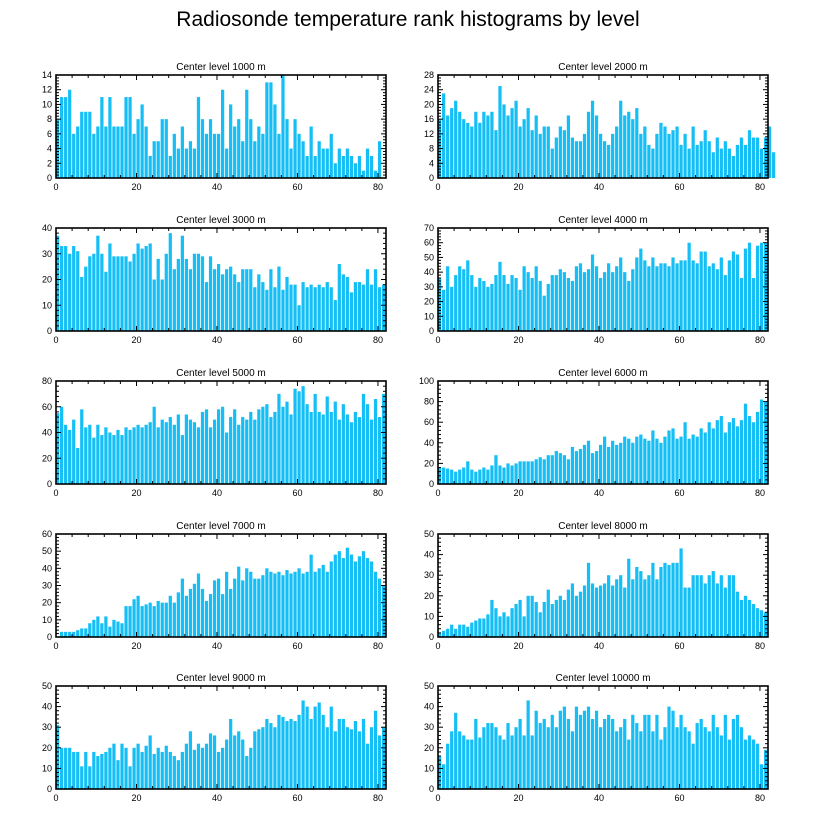  I want to click on x-tick-label: 40, so click(599, 798).